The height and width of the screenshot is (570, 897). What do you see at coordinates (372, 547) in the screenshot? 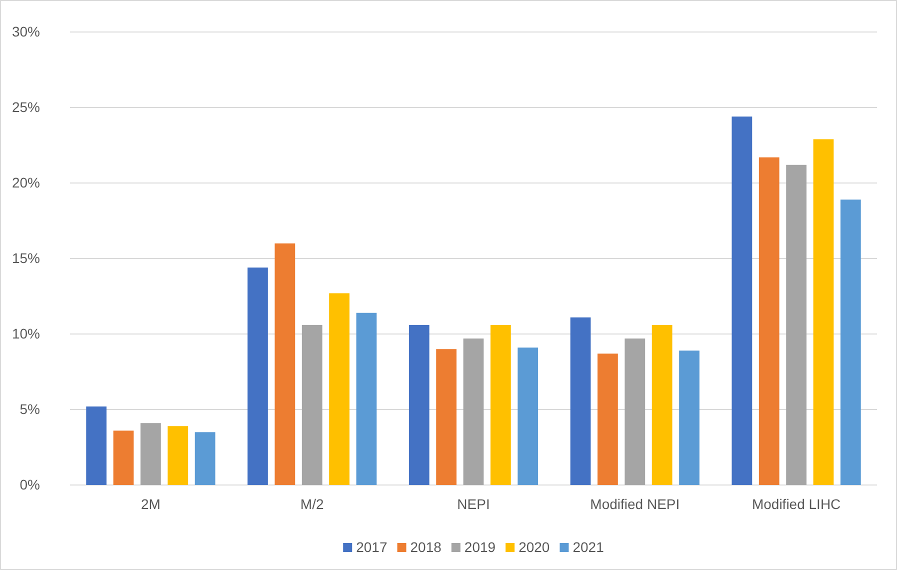
I see `legend-label: 2017` at bounding box center [372, 547].